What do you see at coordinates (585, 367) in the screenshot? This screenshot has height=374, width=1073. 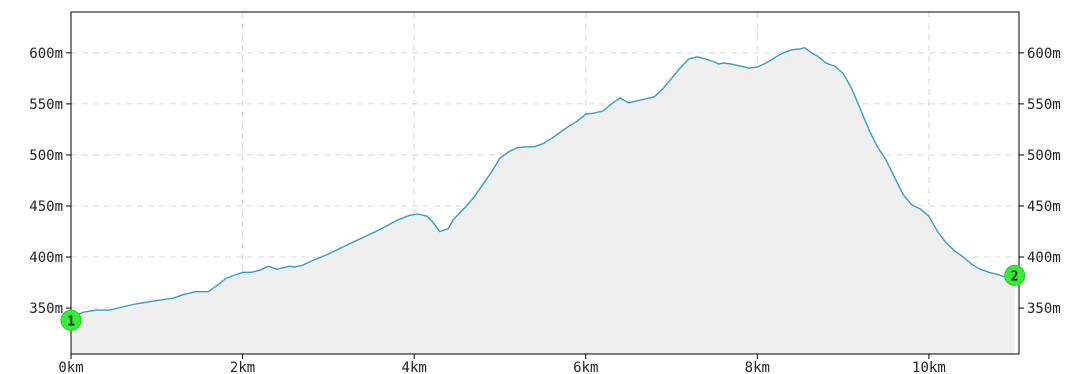 I see `x-tick-label: 6km` at bounding box center [585, 367].